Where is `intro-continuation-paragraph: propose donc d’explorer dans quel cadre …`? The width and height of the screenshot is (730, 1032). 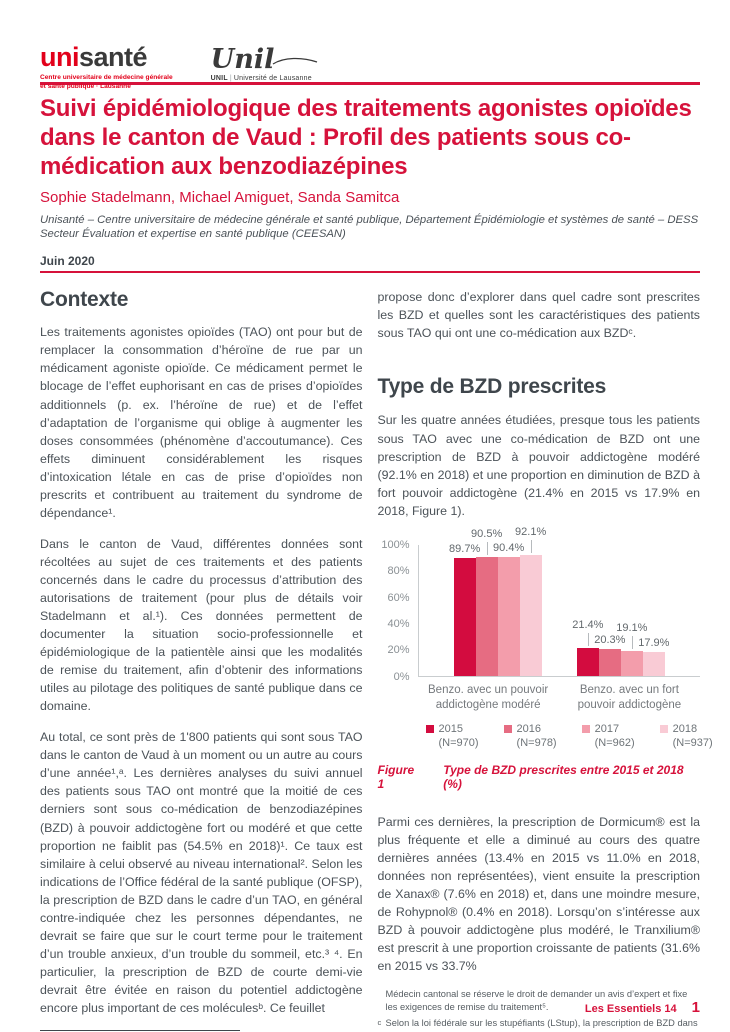 intro-continuation-paragraph: propose donc d’explorer dans quel cadre … is located at coordinates (539, 315).